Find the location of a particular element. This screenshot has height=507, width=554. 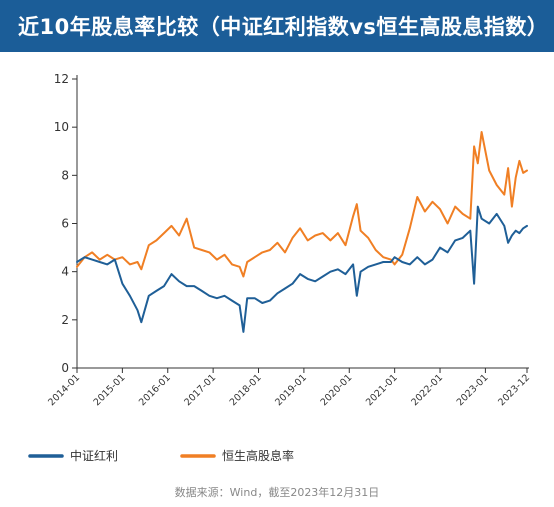

x-tick-label: 2018-01 is located at coordinates (246, 390).